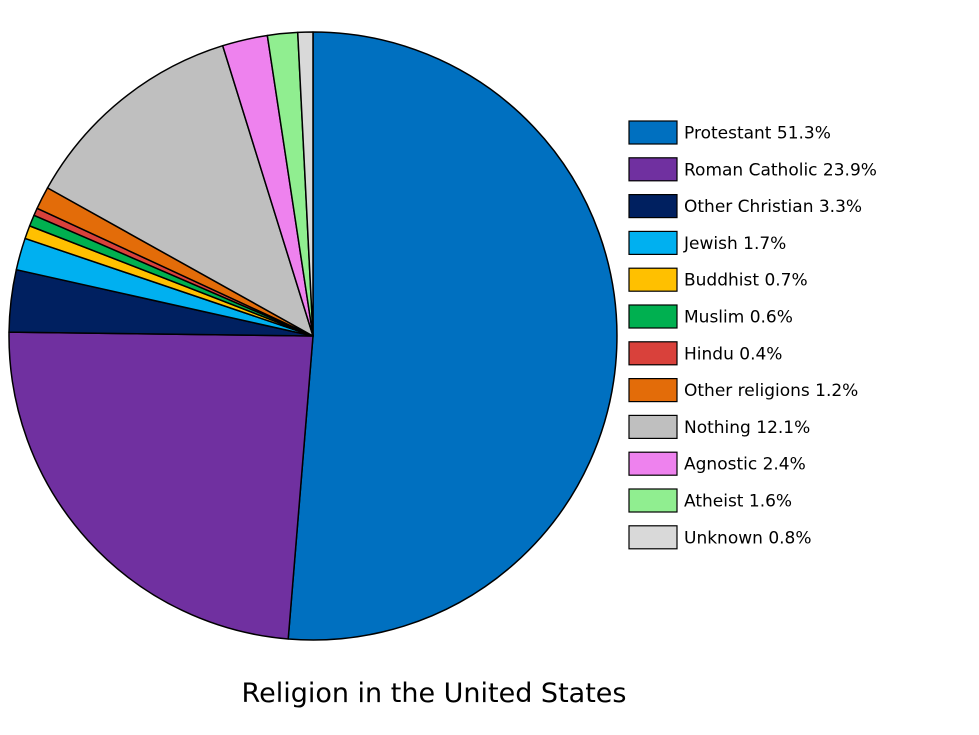 Image resolution: width=979 pixels, height=735 pixels. I want to click on pie-slice-unknown, so click(305, 184).